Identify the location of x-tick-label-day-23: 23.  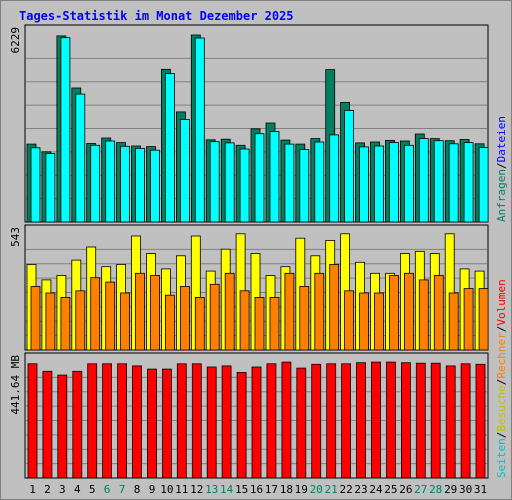
(360, 489).